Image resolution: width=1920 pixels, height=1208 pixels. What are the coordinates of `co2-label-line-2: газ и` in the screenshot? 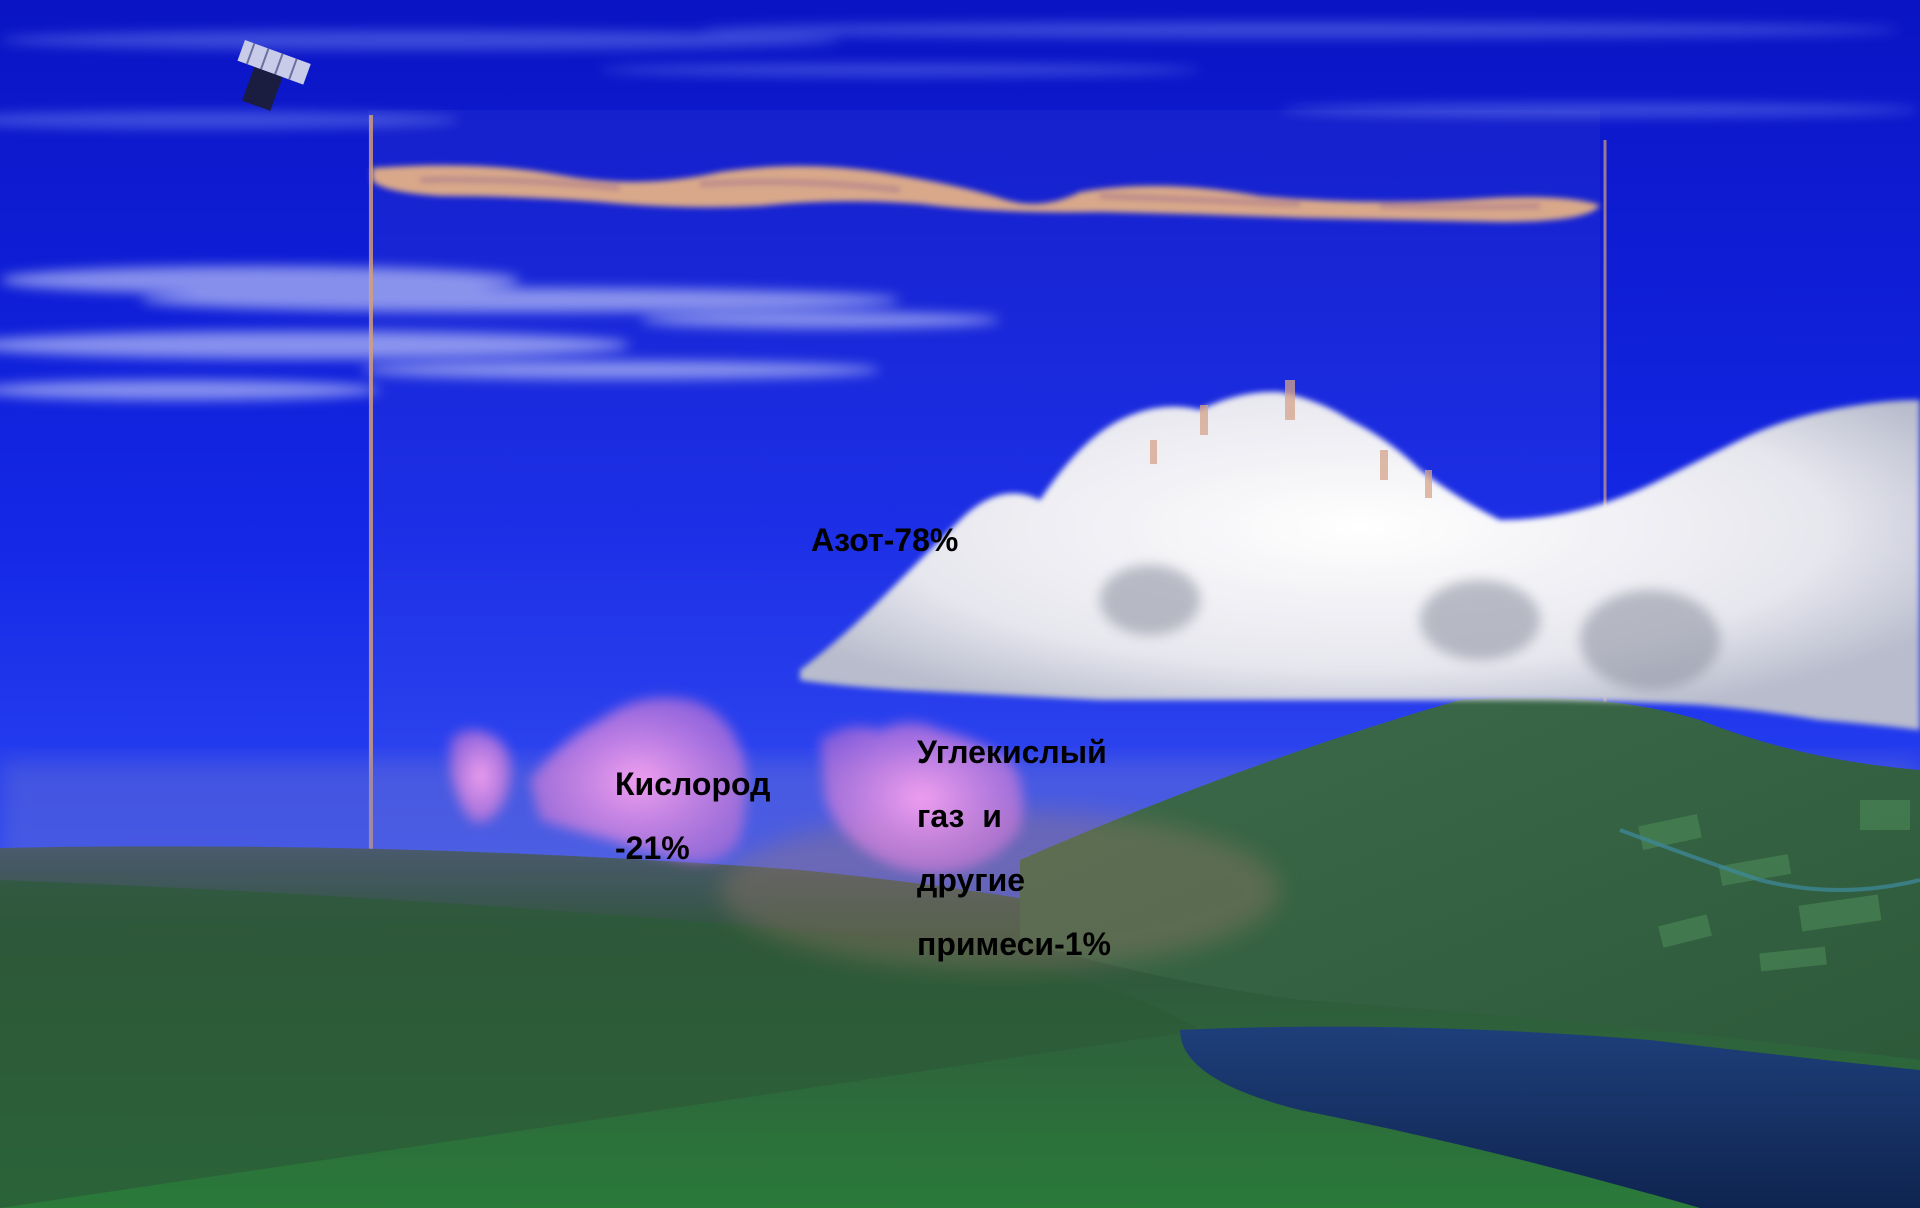 It's located at (959, 816).